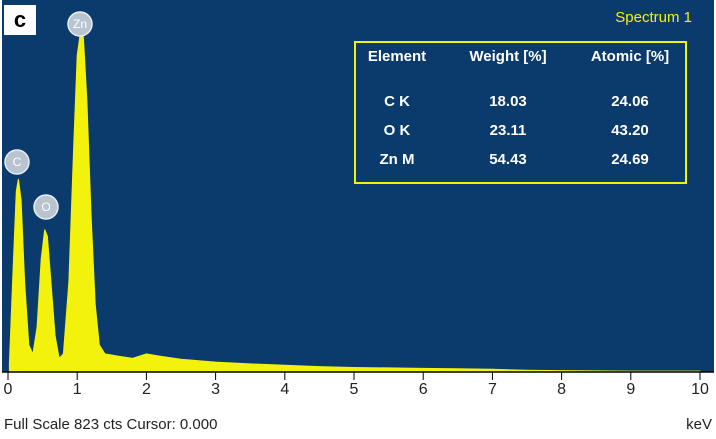  Describe the element at coordinates (630, 101) in the screenshot. I see `table-cell: 24.06` at that location.